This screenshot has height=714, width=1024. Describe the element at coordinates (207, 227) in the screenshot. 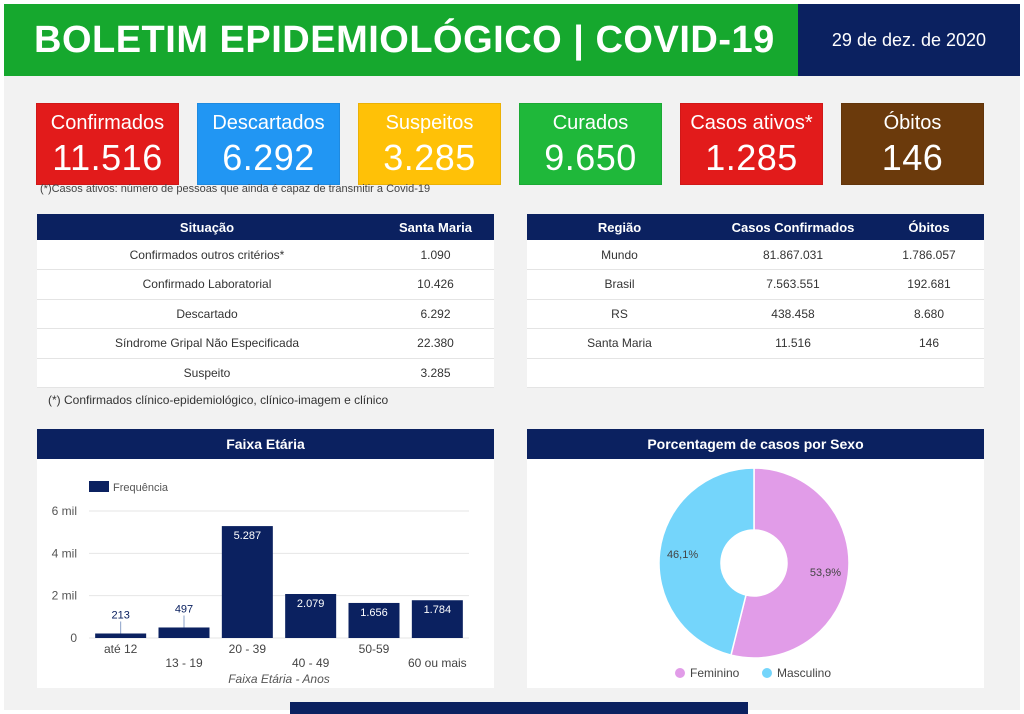

I see `column-header-situation: Situação` at that location.